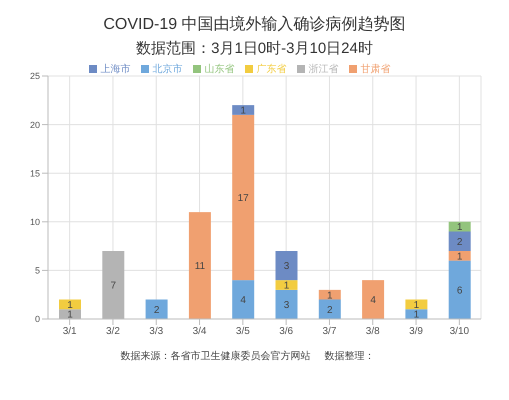 This screenshot has width=509, height=400. I want to click on legend-label: 浙江省, so click(323, 69).